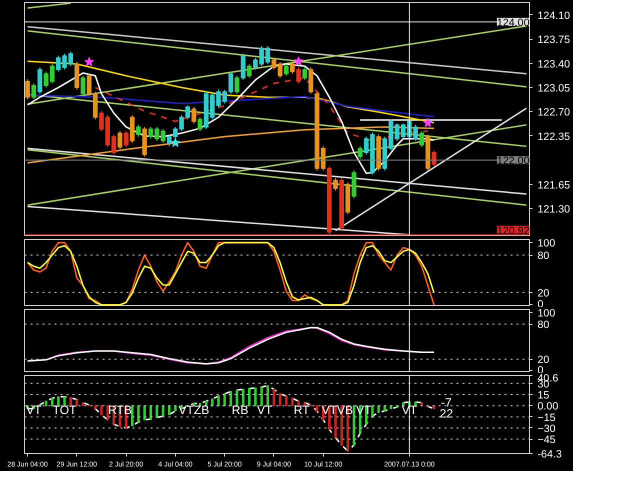 Image resolution: width=625 pixels, height=477 pixels. I want to click on y-tick-label: 122.35, so click(554, 136).